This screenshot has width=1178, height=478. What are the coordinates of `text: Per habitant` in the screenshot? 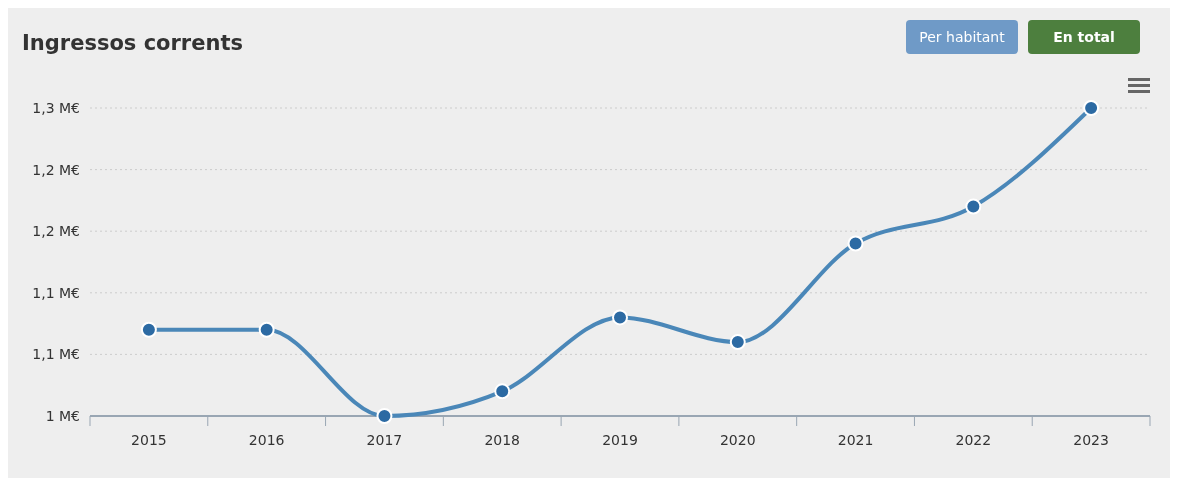 It's located at (962, 37).